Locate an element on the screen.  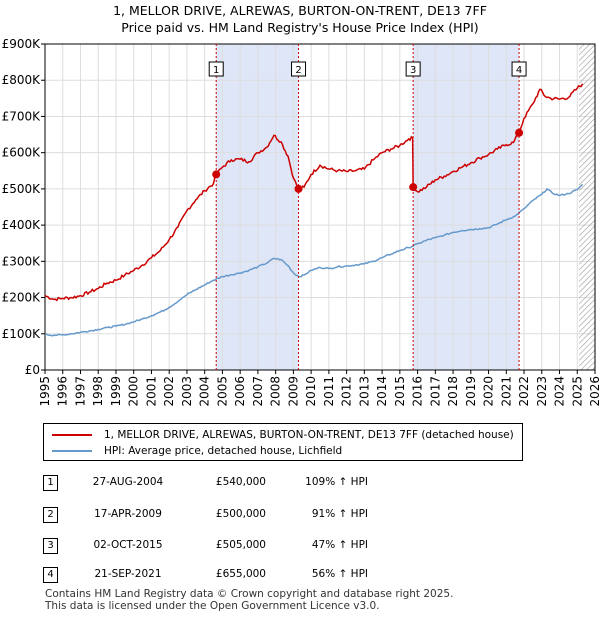
sale-date: 02-OCT-2015 is located at coordinates (128, 545).